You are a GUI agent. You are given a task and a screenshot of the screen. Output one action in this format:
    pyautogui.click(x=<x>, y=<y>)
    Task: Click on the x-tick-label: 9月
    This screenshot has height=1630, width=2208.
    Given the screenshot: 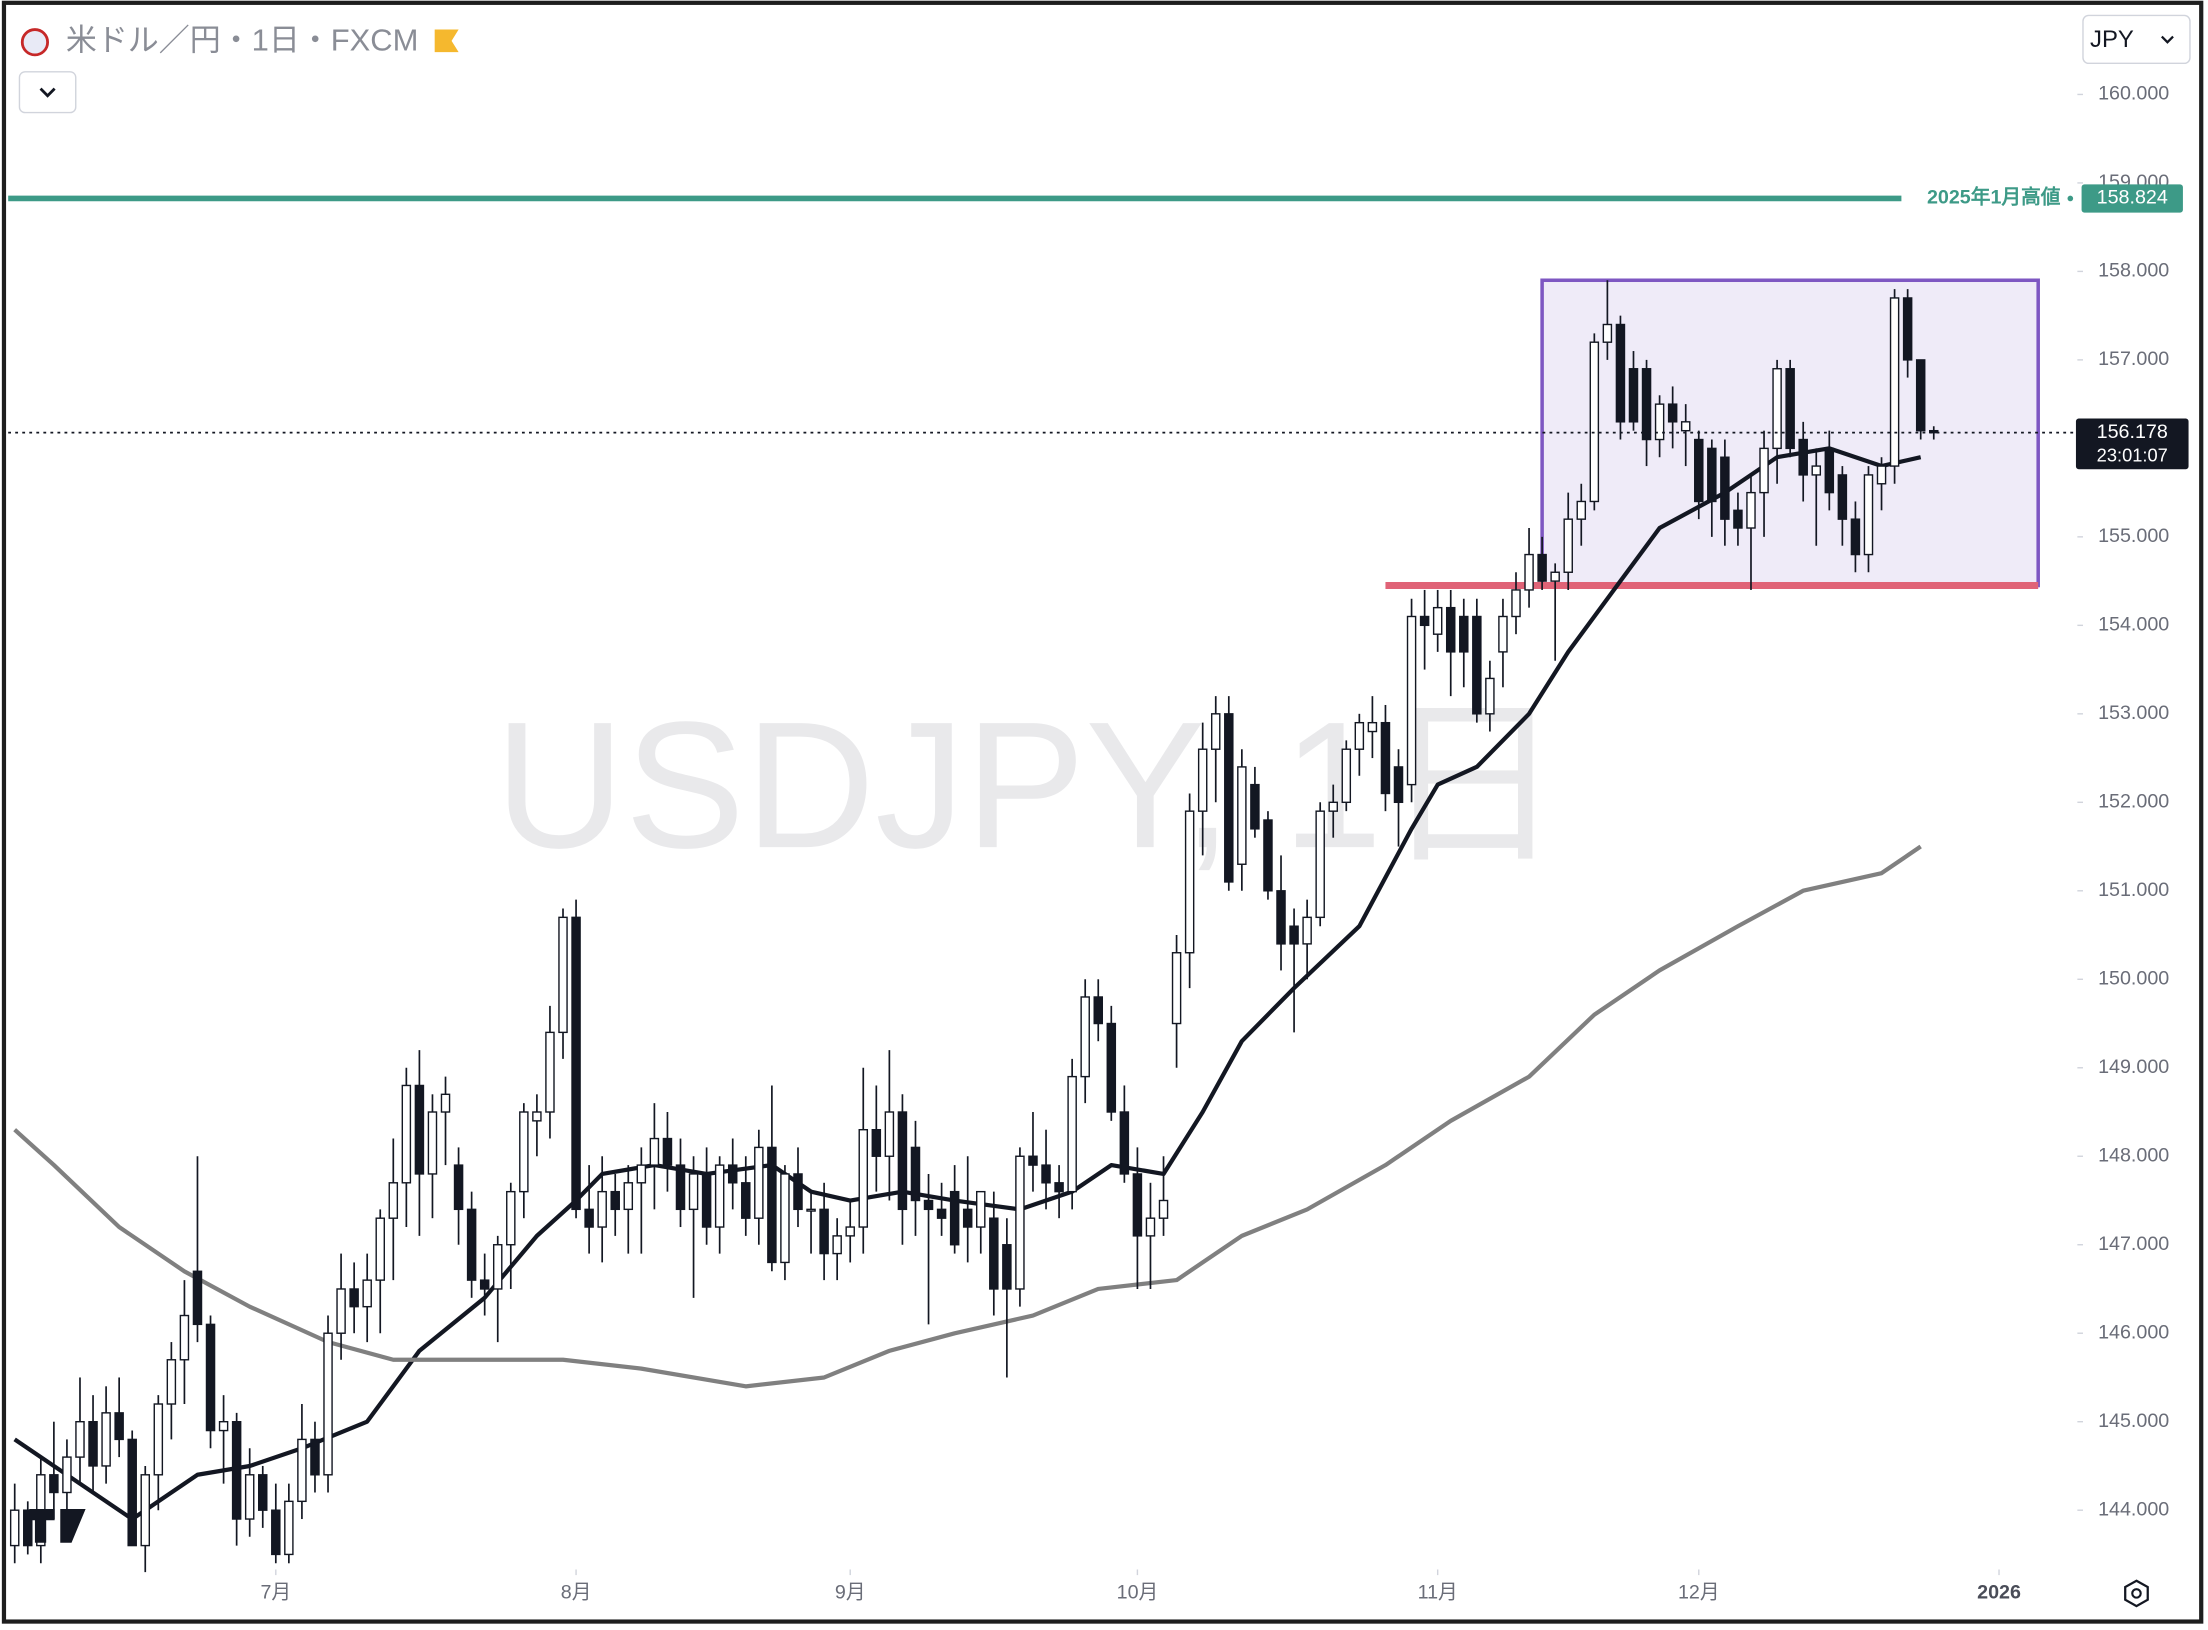 What is the action you would take?
    pyautogui.click(x=850, y=1593)
    